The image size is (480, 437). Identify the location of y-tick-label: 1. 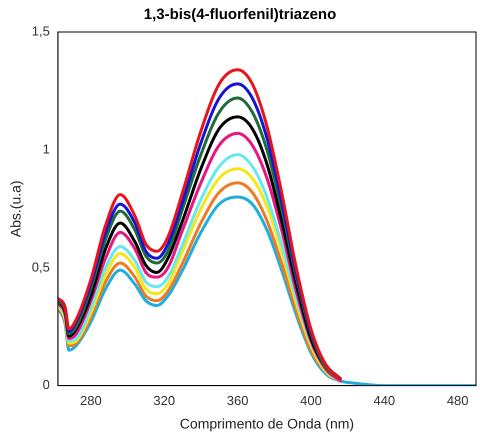
(46, 148).